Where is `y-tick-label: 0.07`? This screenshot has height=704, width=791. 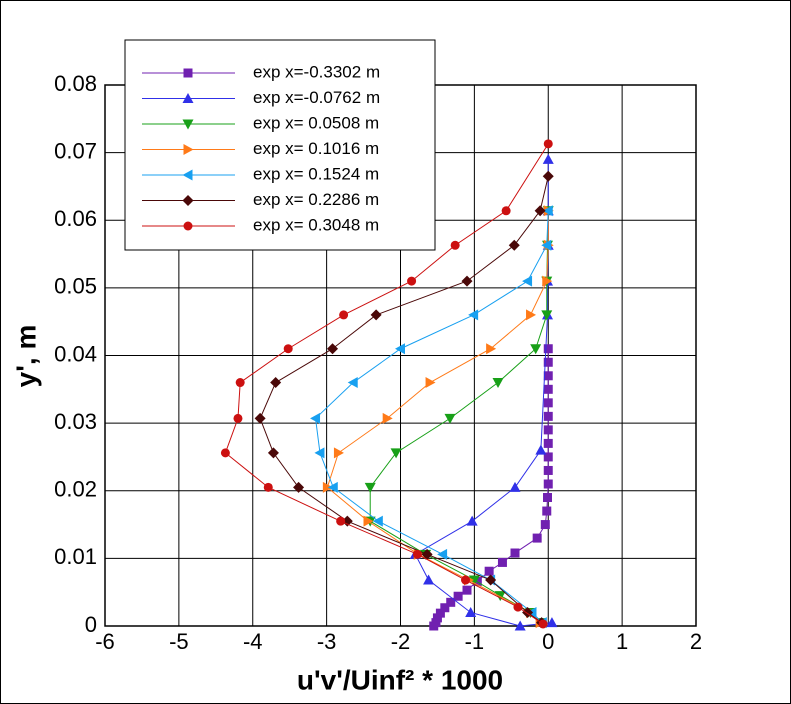
y-tick-label: 0.07 is located at coordinates (75, 150).